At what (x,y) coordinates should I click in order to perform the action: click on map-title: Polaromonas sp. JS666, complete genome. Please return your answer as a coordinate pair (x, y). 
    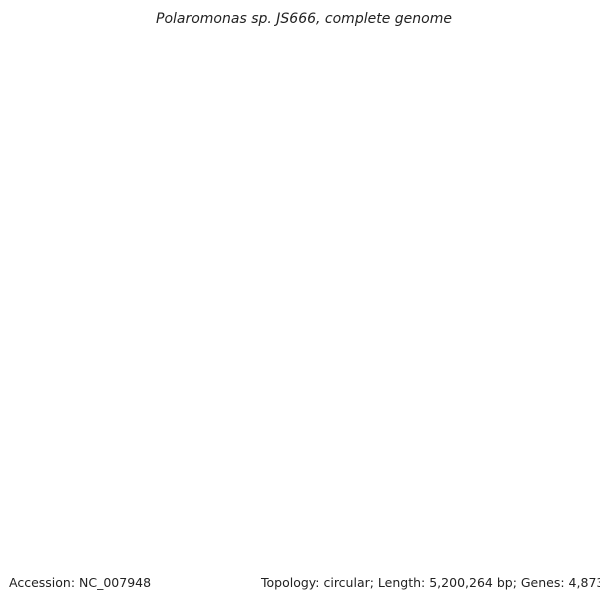
    Looking at the image, I should click on (304, 19).